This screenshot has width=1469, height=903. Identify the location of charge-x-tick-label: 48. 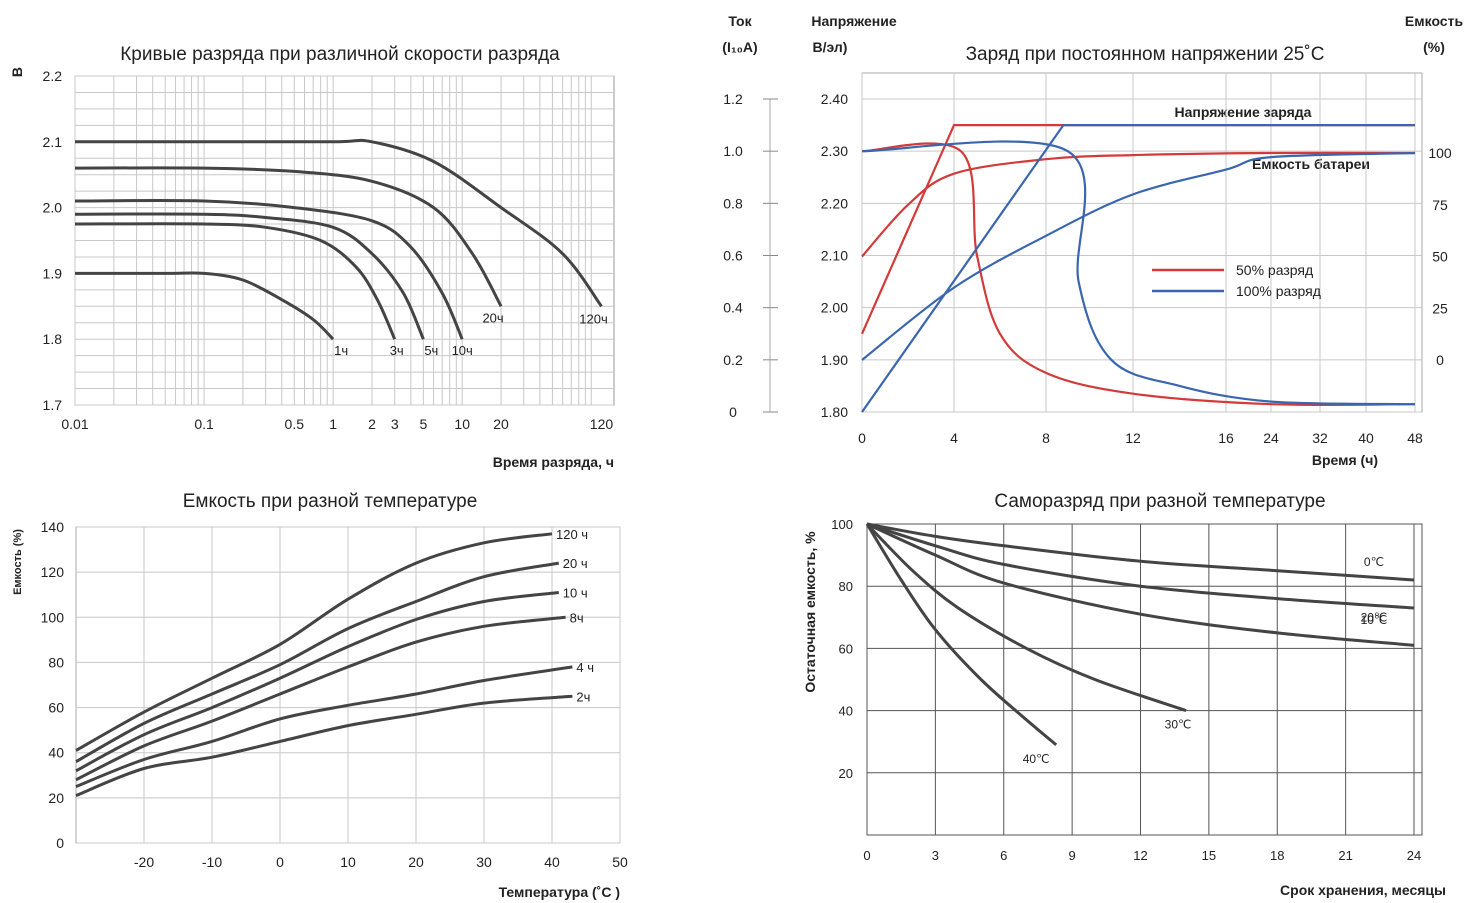
(1415, 438).